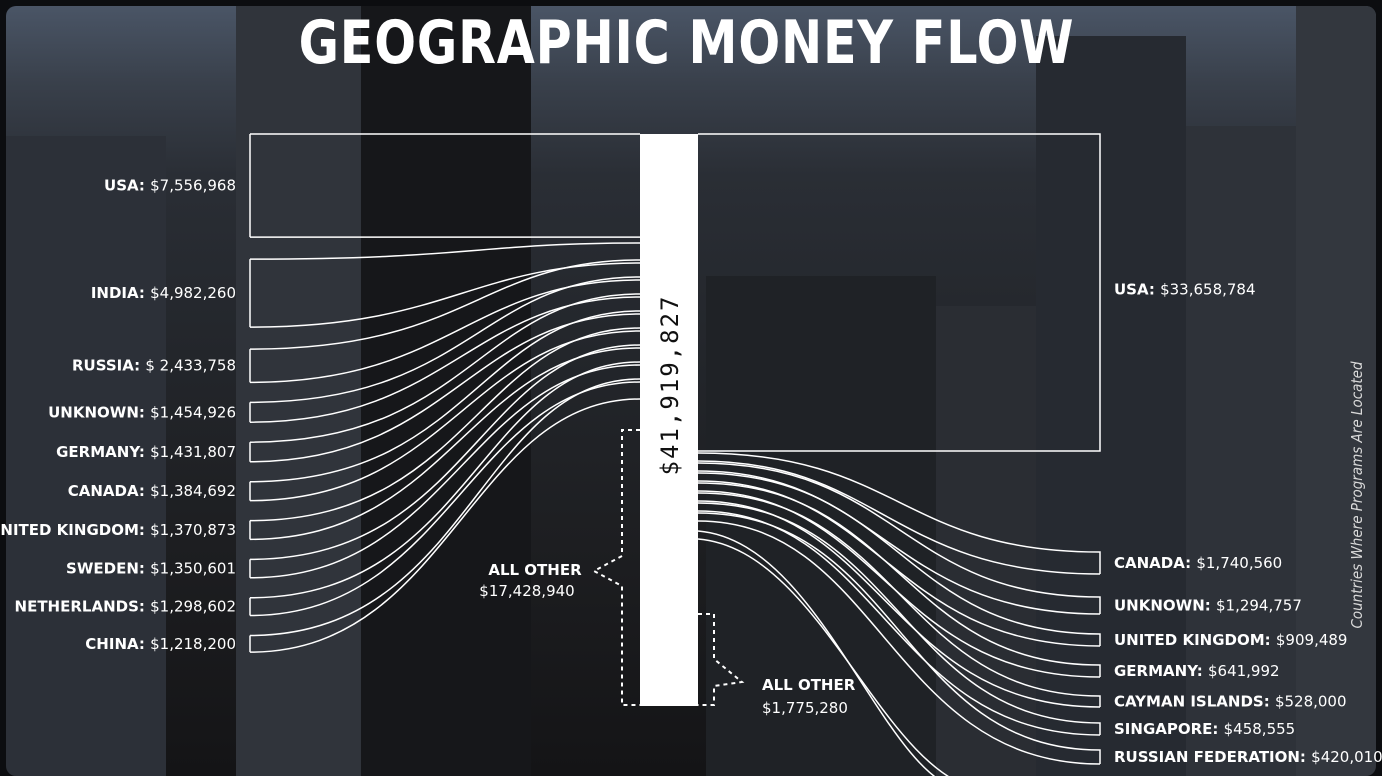 The image size is (1382, 776). What do you see at coordinates (118, 530) in the screenshot?
I see `source-label: UNITED KINGDOM: $1,370,873` at bounding box center [118, 530].